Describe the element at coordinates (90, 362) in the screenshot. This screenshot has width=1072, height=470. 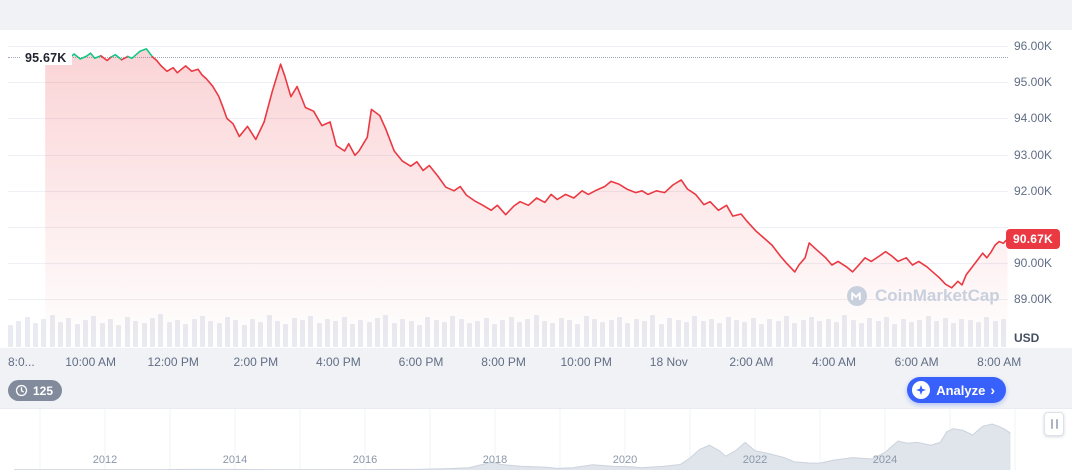
I see `x-axis-label: 10:00 AM` at that location.